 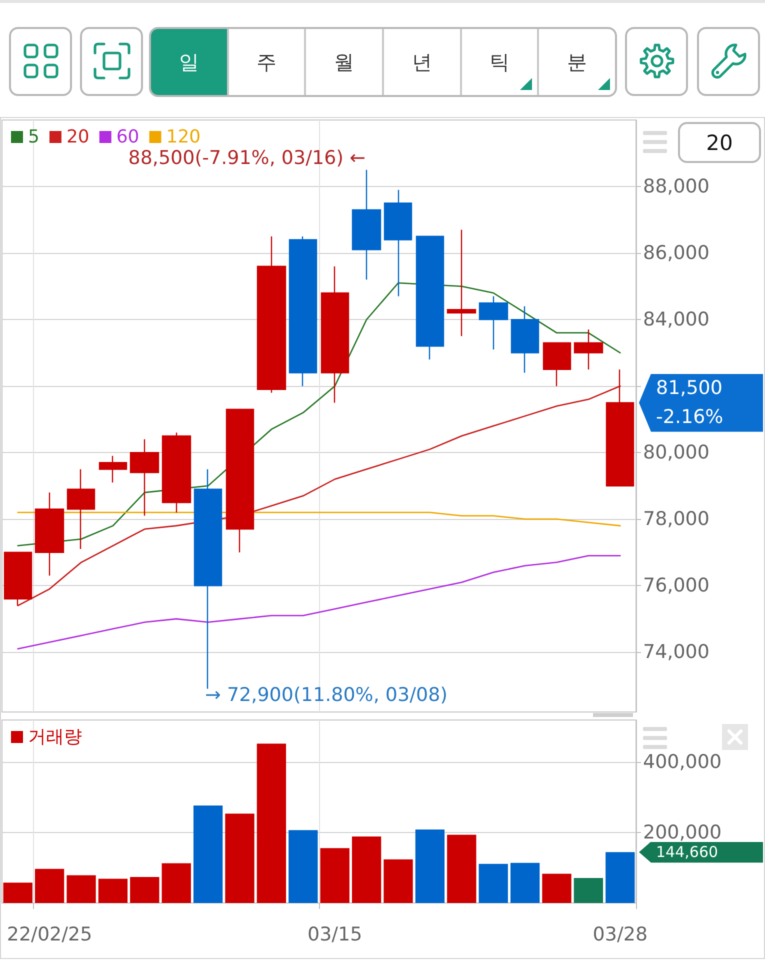 What do you see at coordinates (183, 137) in the screenshot?
I see `legend-label: 120` at bounding box center [183, 137].